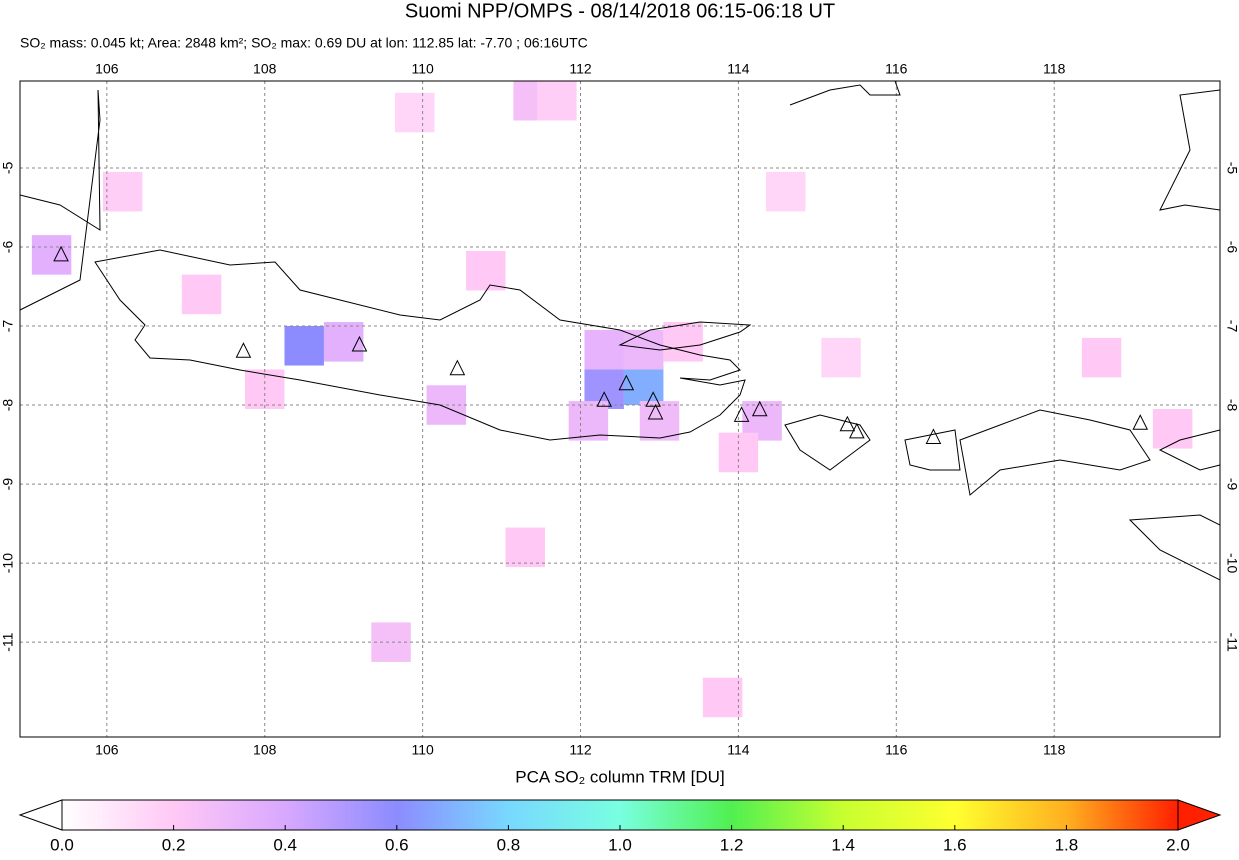  I want to click on colorbar-tick-label: 2.0, so click(1178, 844).